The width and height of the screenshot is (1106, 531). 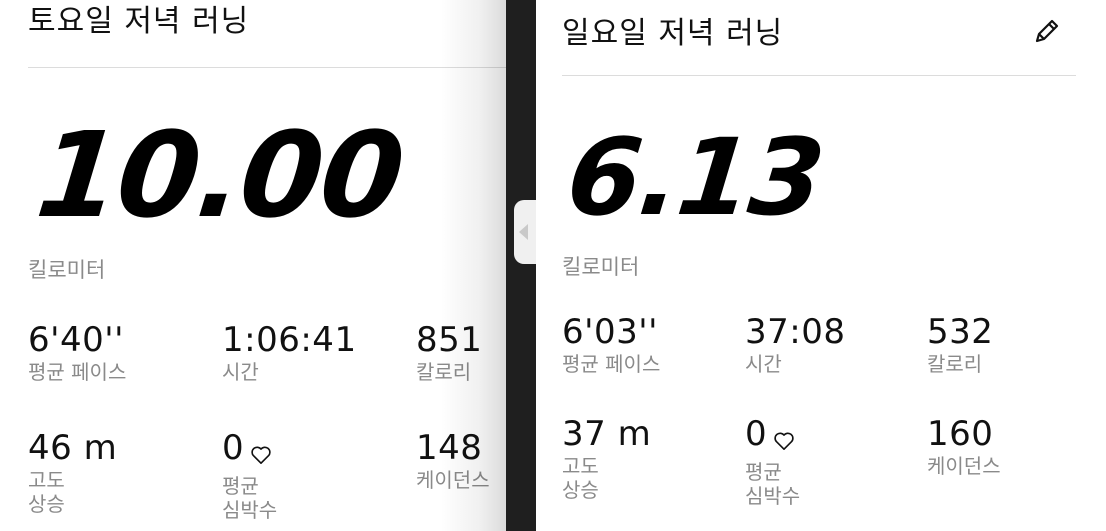 I want to click on cadence-value: 148, so click(x=449, y=448).